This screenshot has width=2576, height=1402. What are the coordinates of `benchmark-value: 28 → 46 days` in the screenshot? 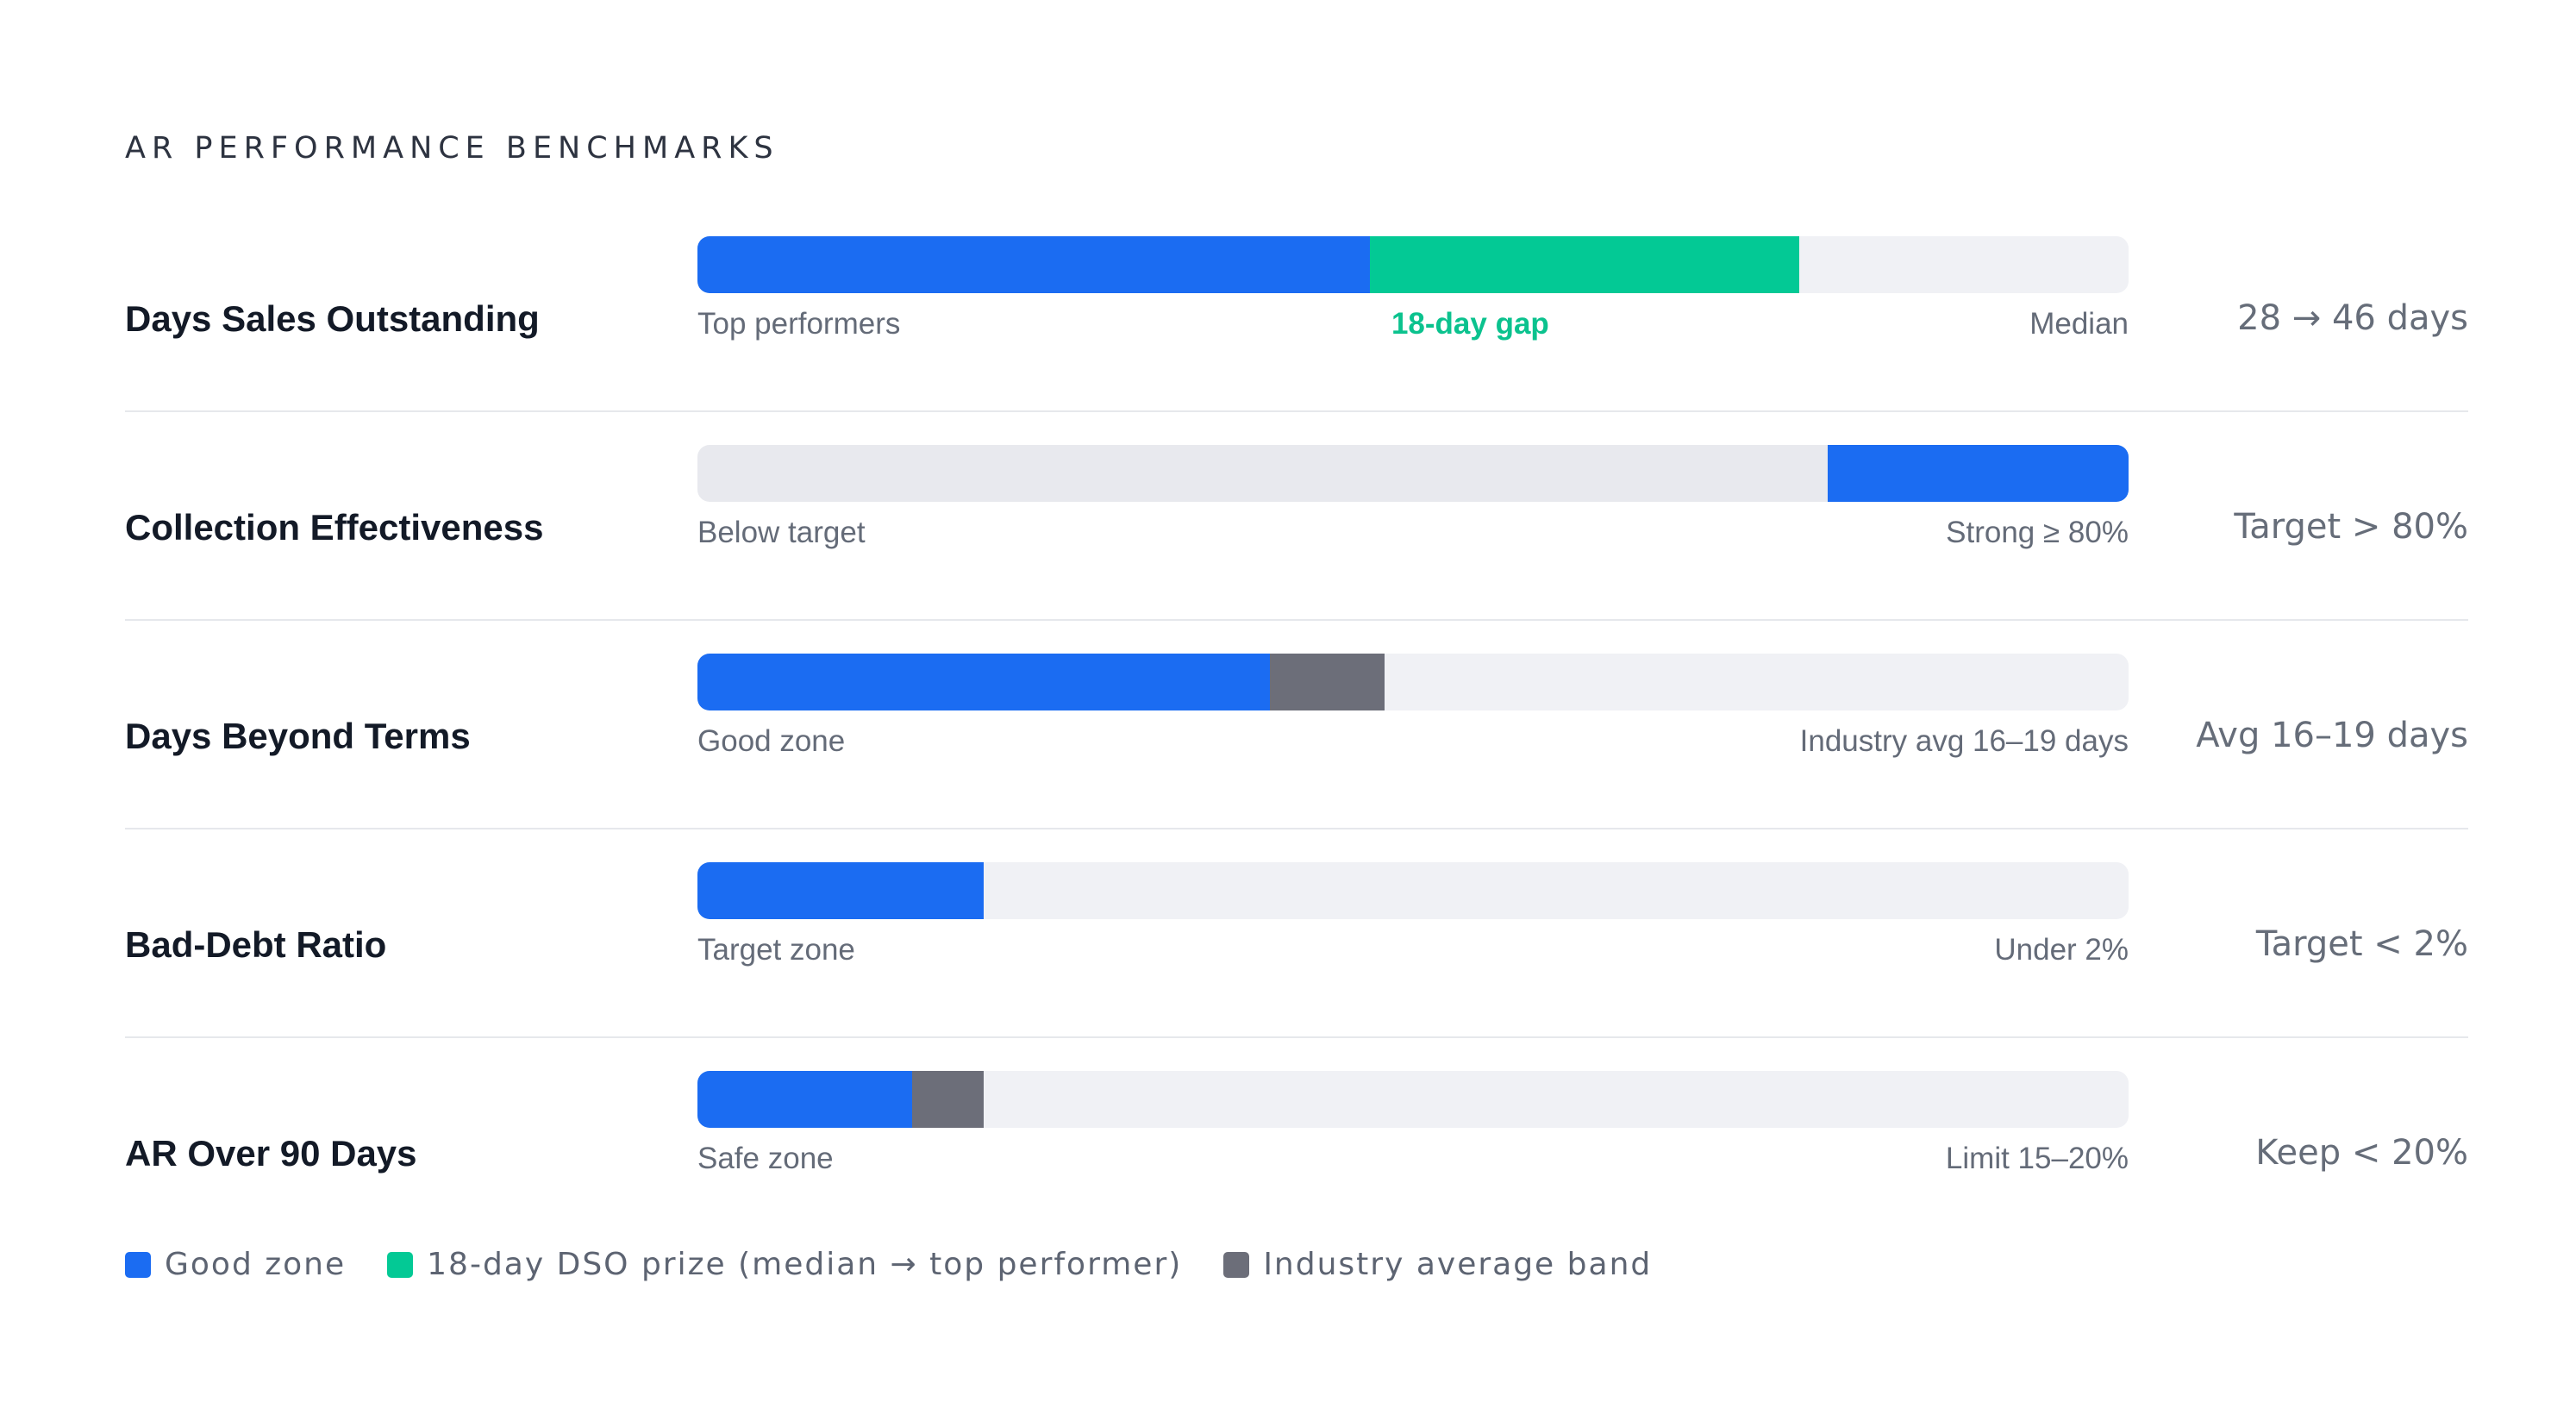 It's located at (2353, 318).